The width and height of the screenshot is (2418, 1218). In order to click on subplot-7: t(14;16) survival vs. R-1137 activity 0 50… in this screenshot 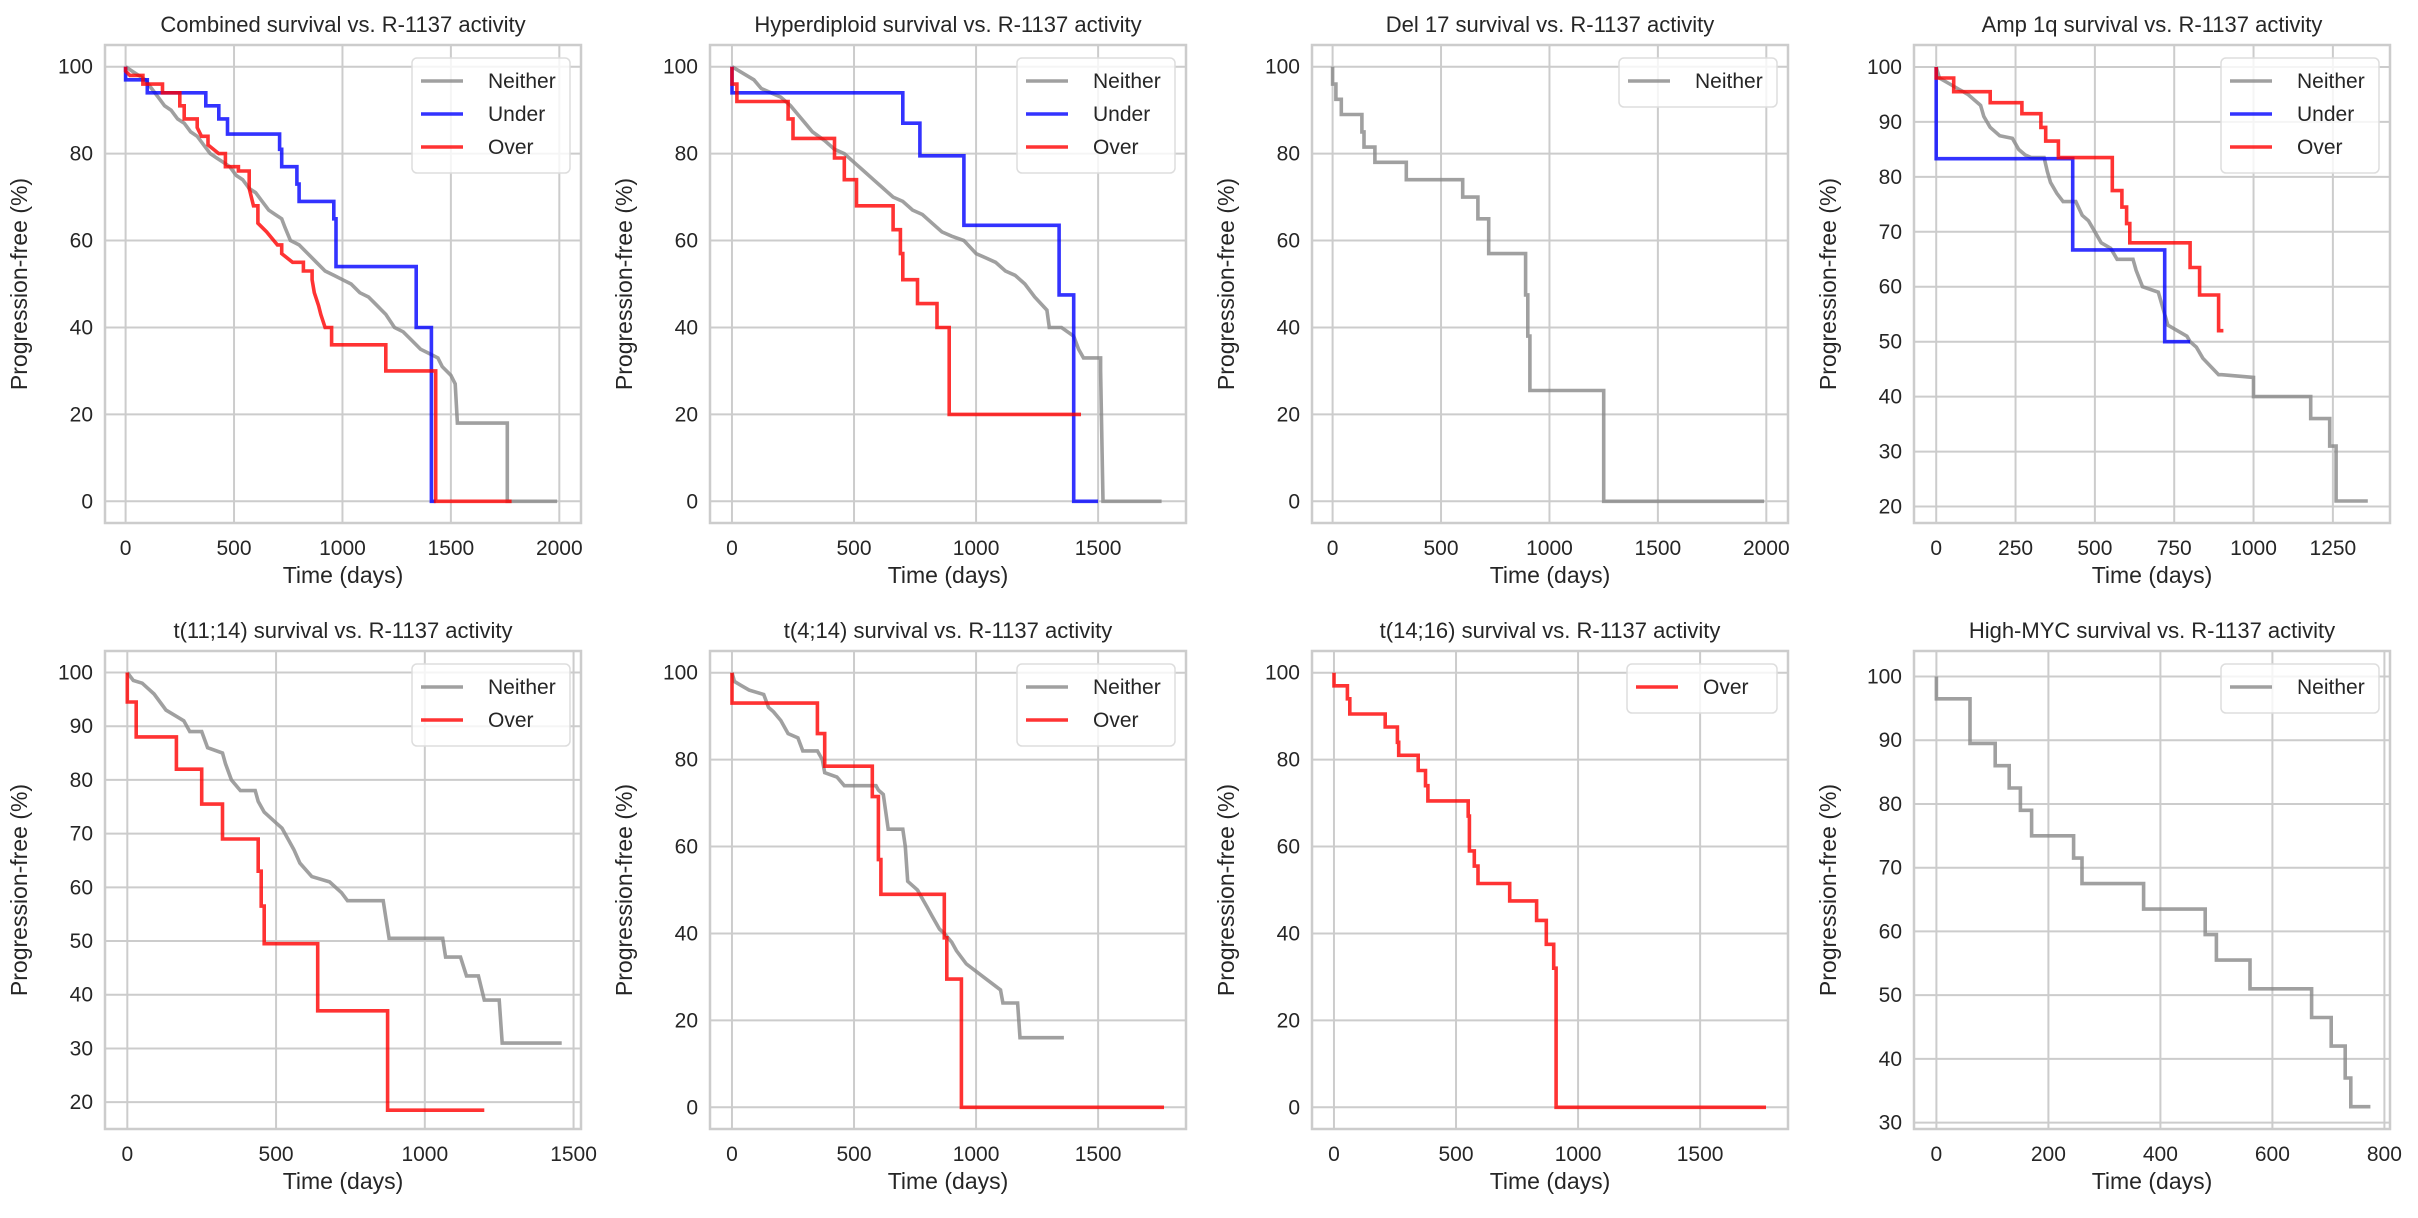, I will do `click(1501, 906)`.